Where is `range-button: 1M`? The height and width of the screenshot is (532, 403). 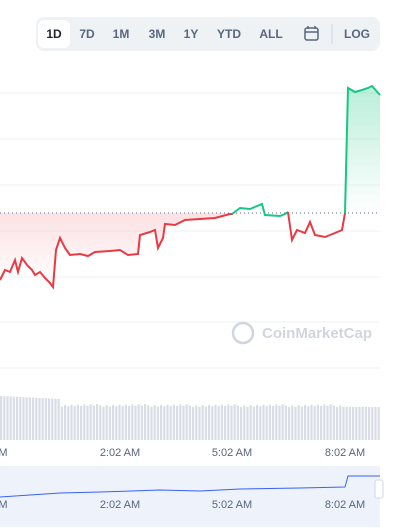
range-button: 1M is located at coordinates (121, 34).